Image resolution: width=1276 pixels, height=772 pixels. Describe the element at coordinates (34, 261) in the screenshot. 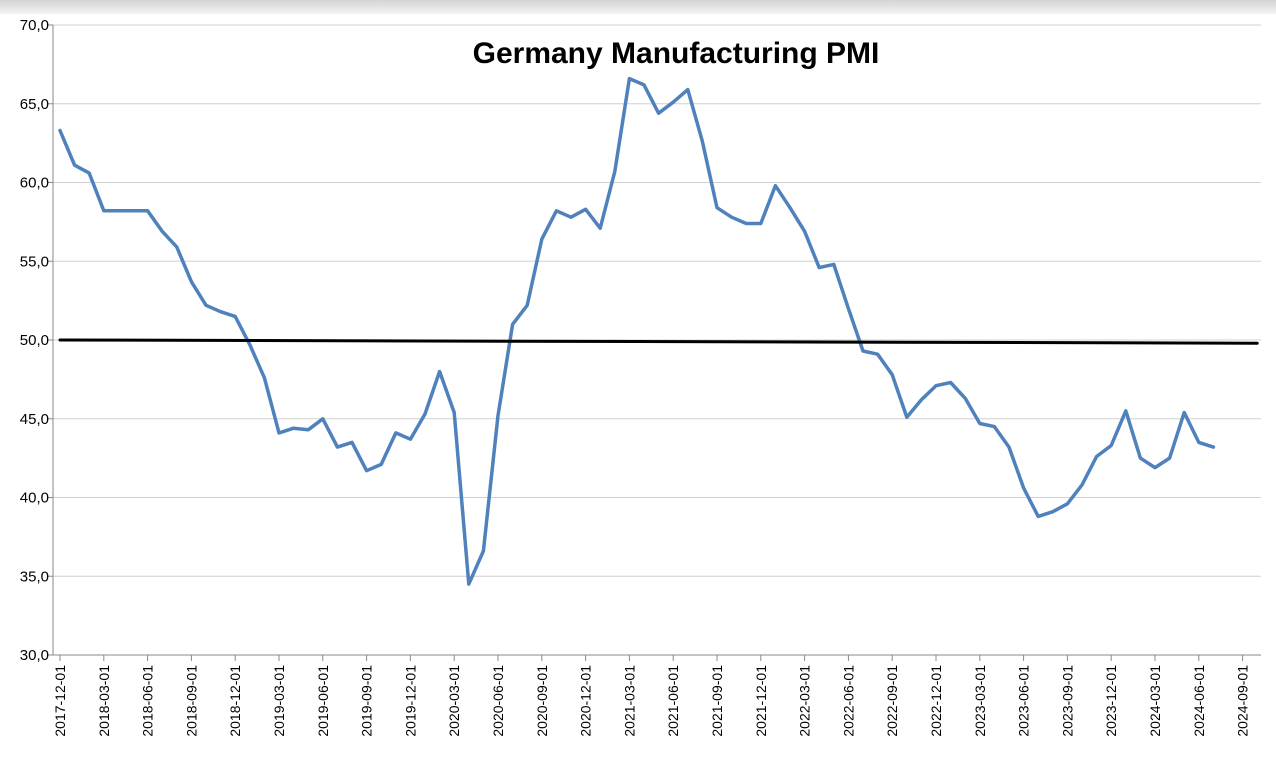

I see `y-tick-label: 55,0` at that location.